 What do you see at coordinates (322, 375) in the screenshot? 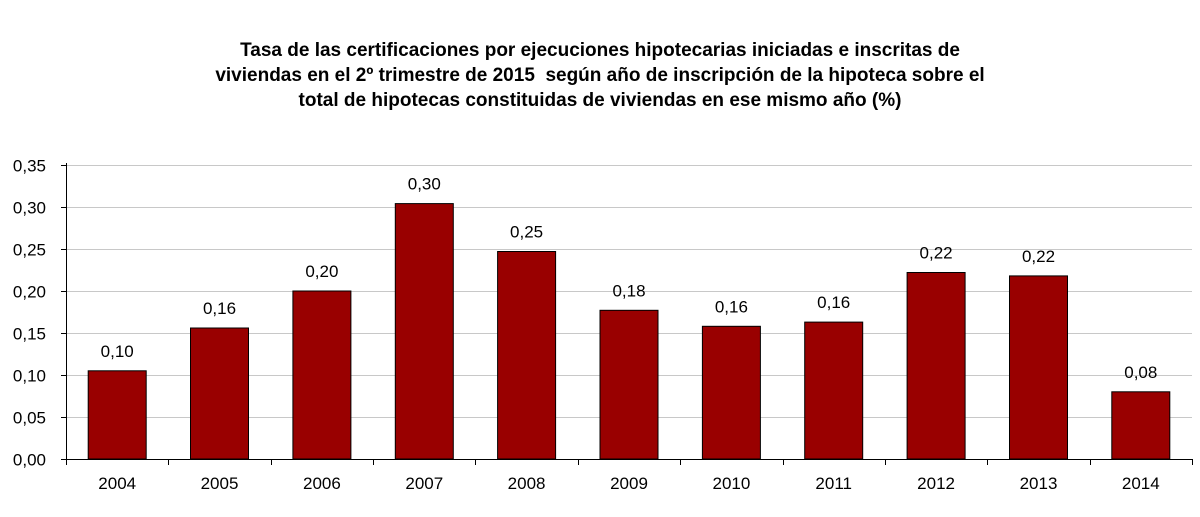
I see `bar-2006` at bounding box center [322, 375].